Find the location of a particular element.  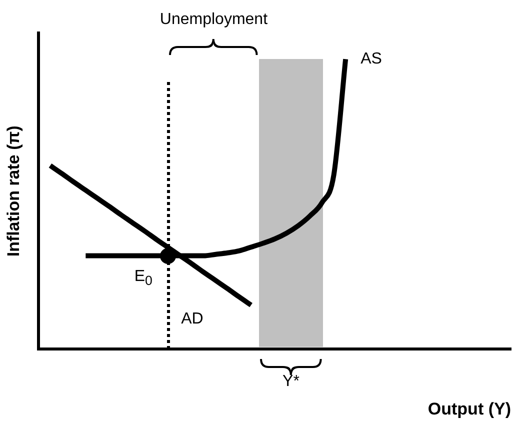

series-label: AS is located at coordinates (371, 59).